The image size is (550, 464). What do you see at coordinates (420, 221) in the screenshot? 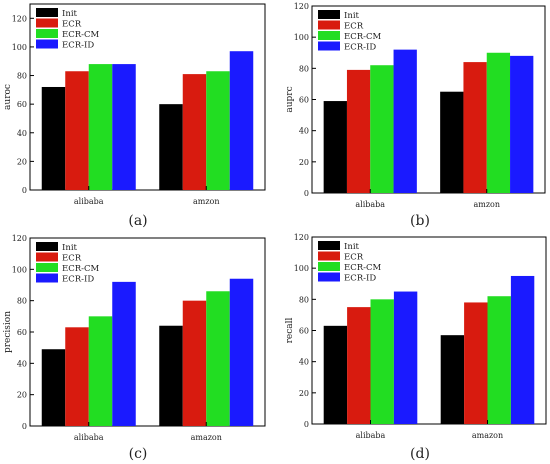
I see `caption-b: (b)` at bounding box center [420, 221].